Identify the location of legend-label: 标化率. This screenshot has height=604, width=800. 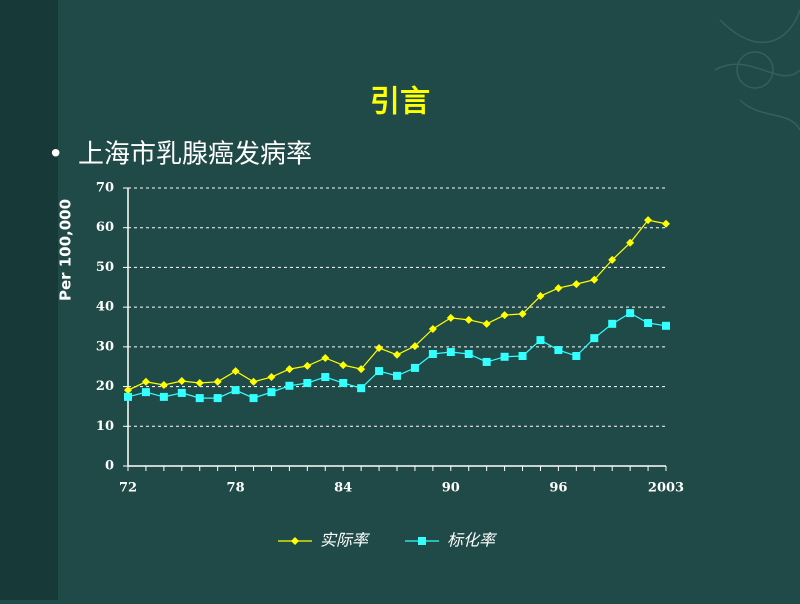
(472, 540).